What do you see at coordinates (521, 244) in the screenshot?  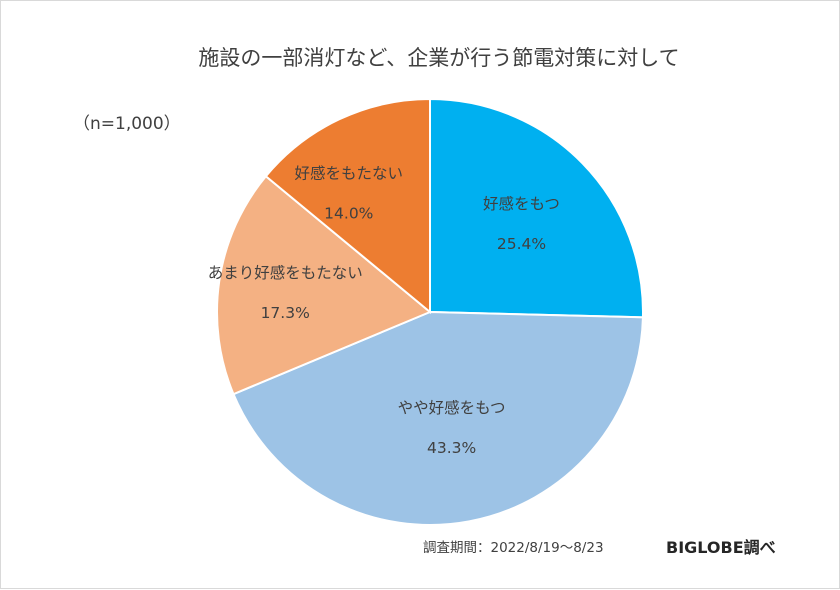 I see `slice-value-label: 25.4%` at bounding box center [521, 244].